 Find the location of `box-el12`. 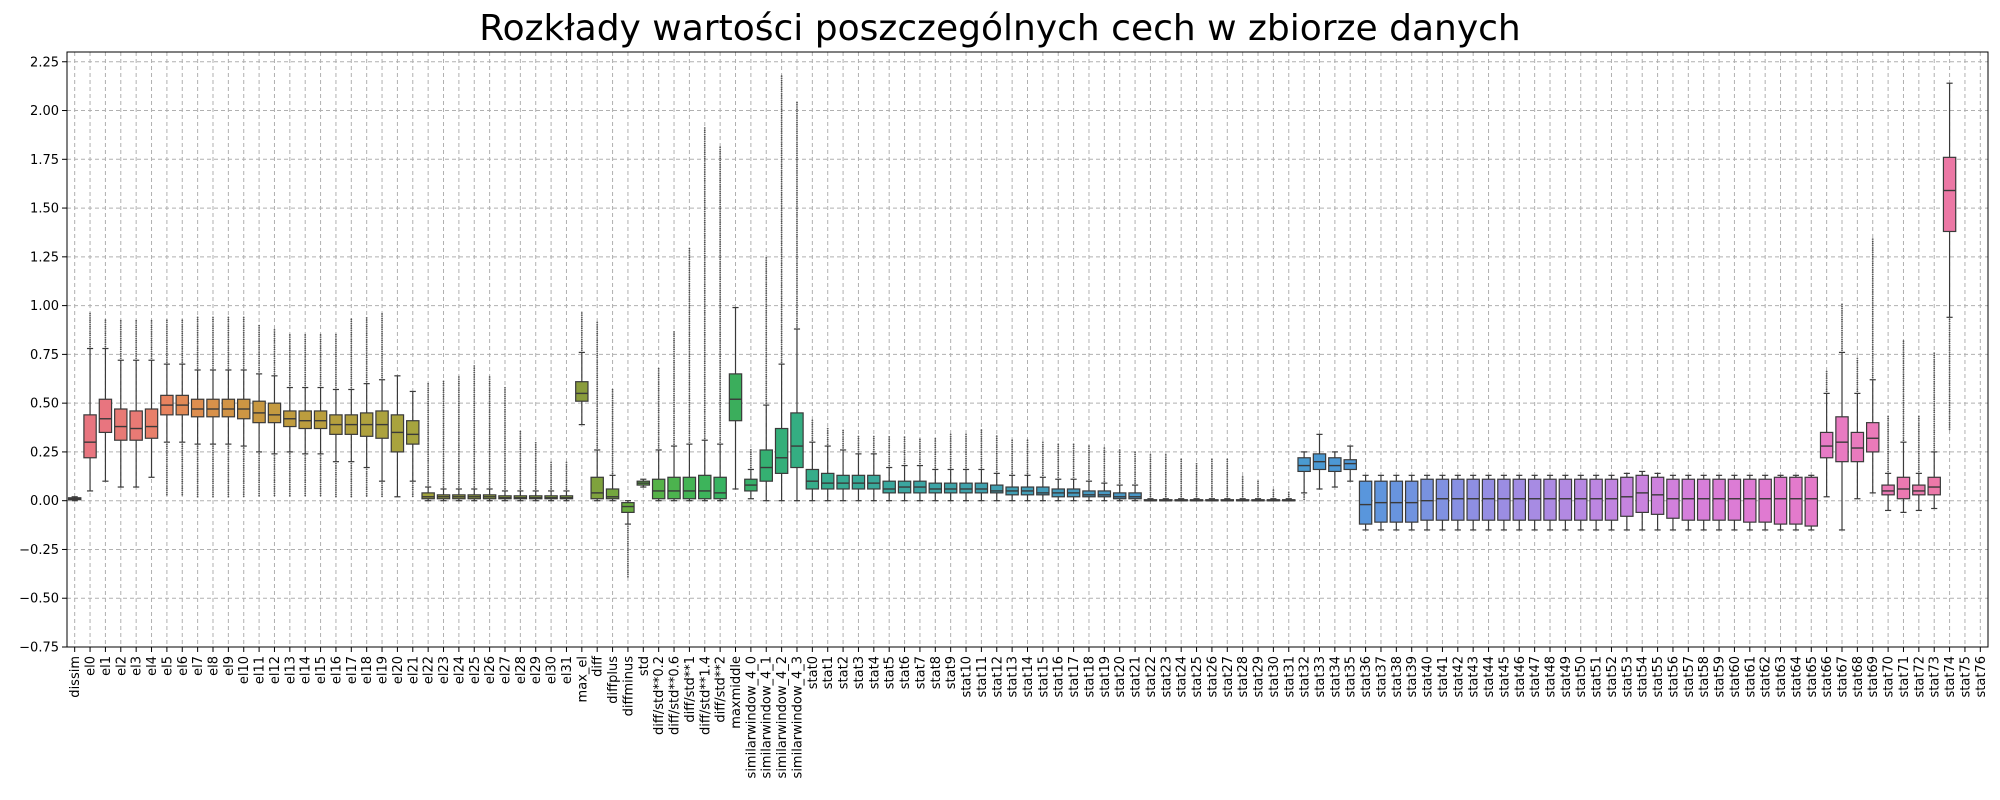

box-el12 is located at coordinates (274, 412).